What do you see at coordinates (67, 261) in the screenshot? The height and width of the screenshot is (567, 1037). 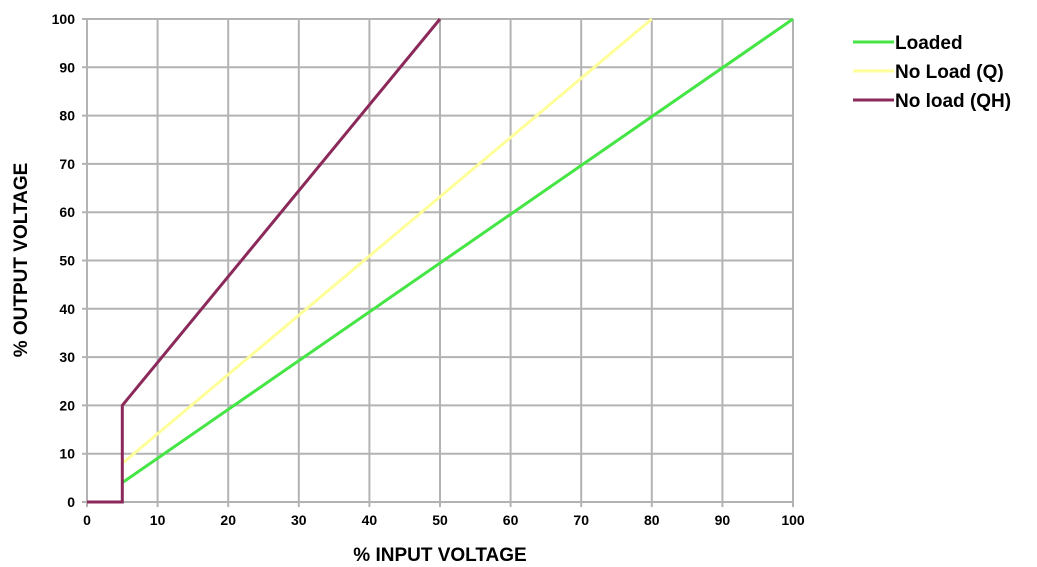 I see `y-tick-label: 50` at bounding box center [67, 261].